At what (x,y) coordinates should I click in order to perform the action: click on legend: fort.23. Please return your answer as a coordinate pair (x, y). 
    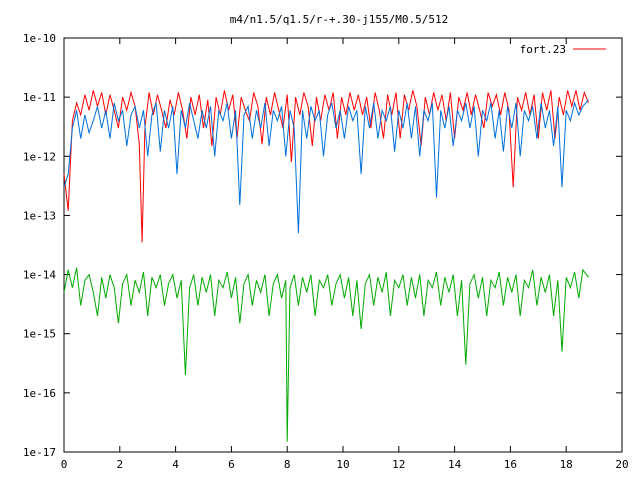
    Looking at the image, I should click on (563, 49).